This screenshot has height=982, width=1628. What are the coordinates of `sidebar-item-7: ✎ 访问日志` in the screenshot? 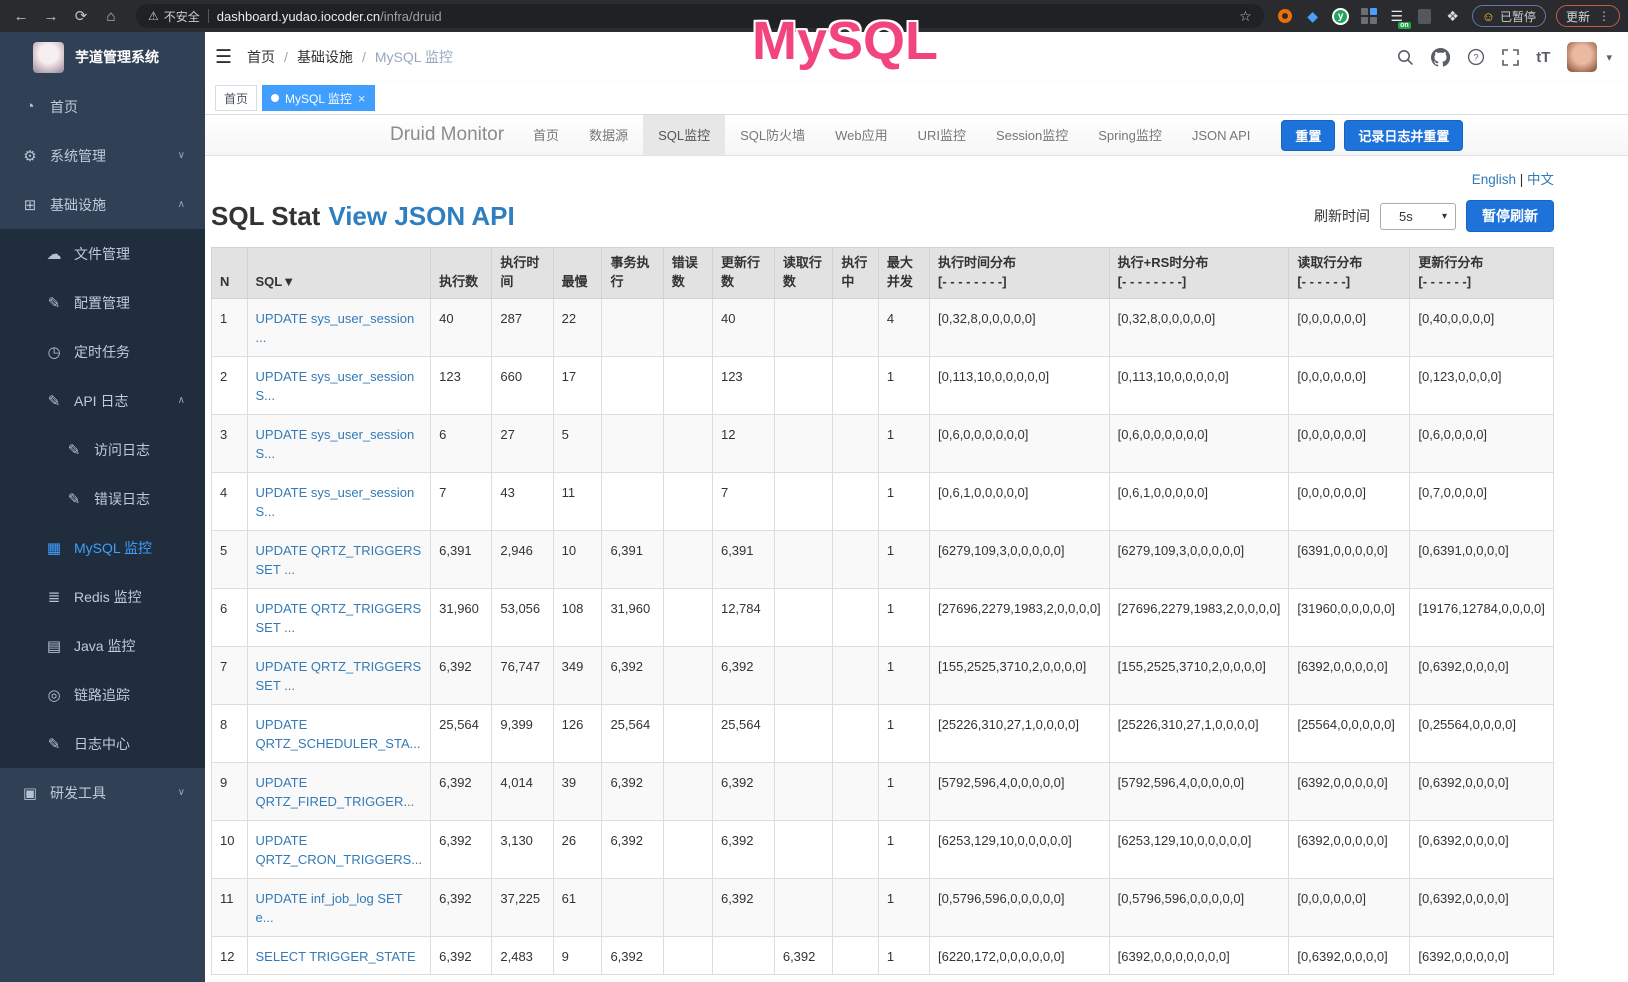 It's located at (102, 449).